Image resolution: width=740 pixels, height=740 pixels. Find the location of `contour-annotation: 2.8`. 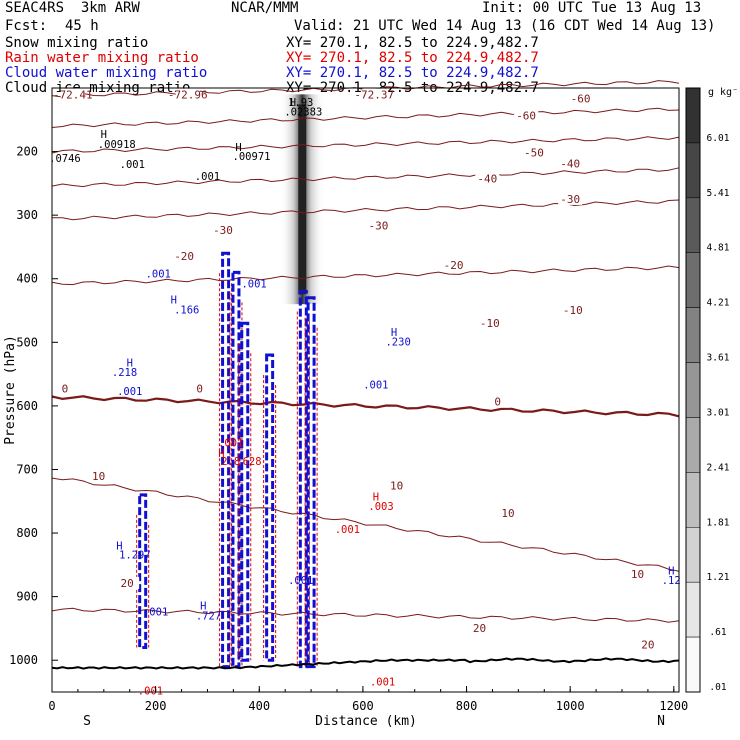

contour-annotation: 2.8 is located at coordinates (230, 462).